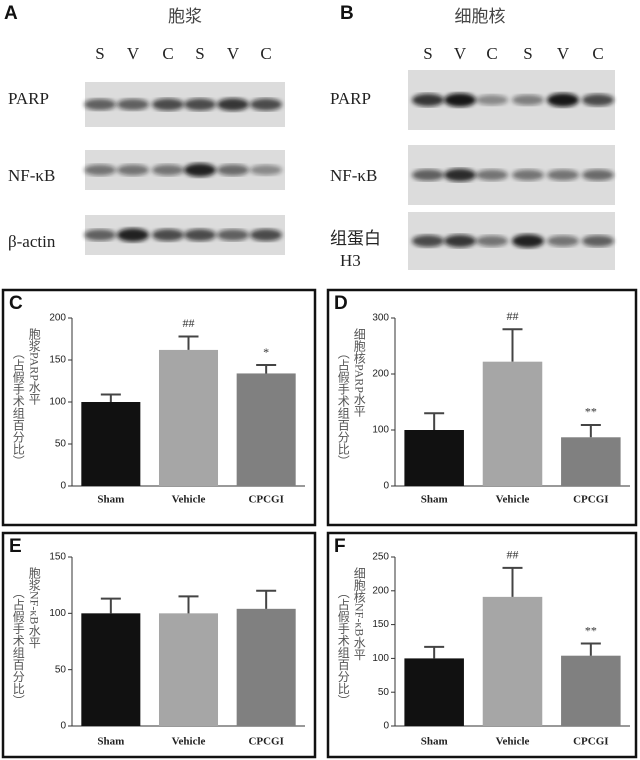 The image size is (640, 760). I want to click on y-axis-label: 细胞核PARP水平, so click(359, 372).